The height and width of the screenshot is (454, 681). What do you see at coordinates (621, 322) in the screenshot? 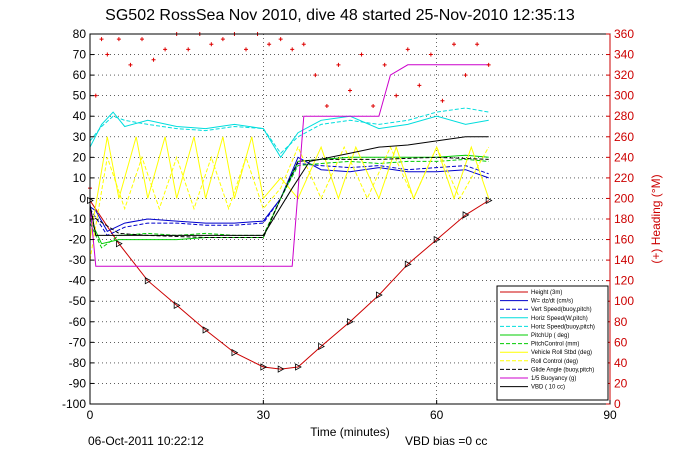
I see `right-tick-label-4: 80` at bounding box center [621, 322].